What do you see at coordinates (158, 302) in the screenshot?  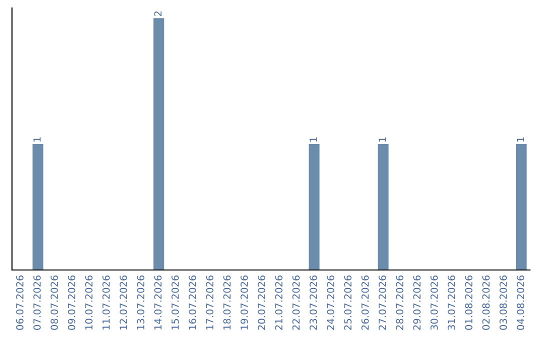 I see `x-tick-label: 14.07.2026` at bounding box center [158, 302].